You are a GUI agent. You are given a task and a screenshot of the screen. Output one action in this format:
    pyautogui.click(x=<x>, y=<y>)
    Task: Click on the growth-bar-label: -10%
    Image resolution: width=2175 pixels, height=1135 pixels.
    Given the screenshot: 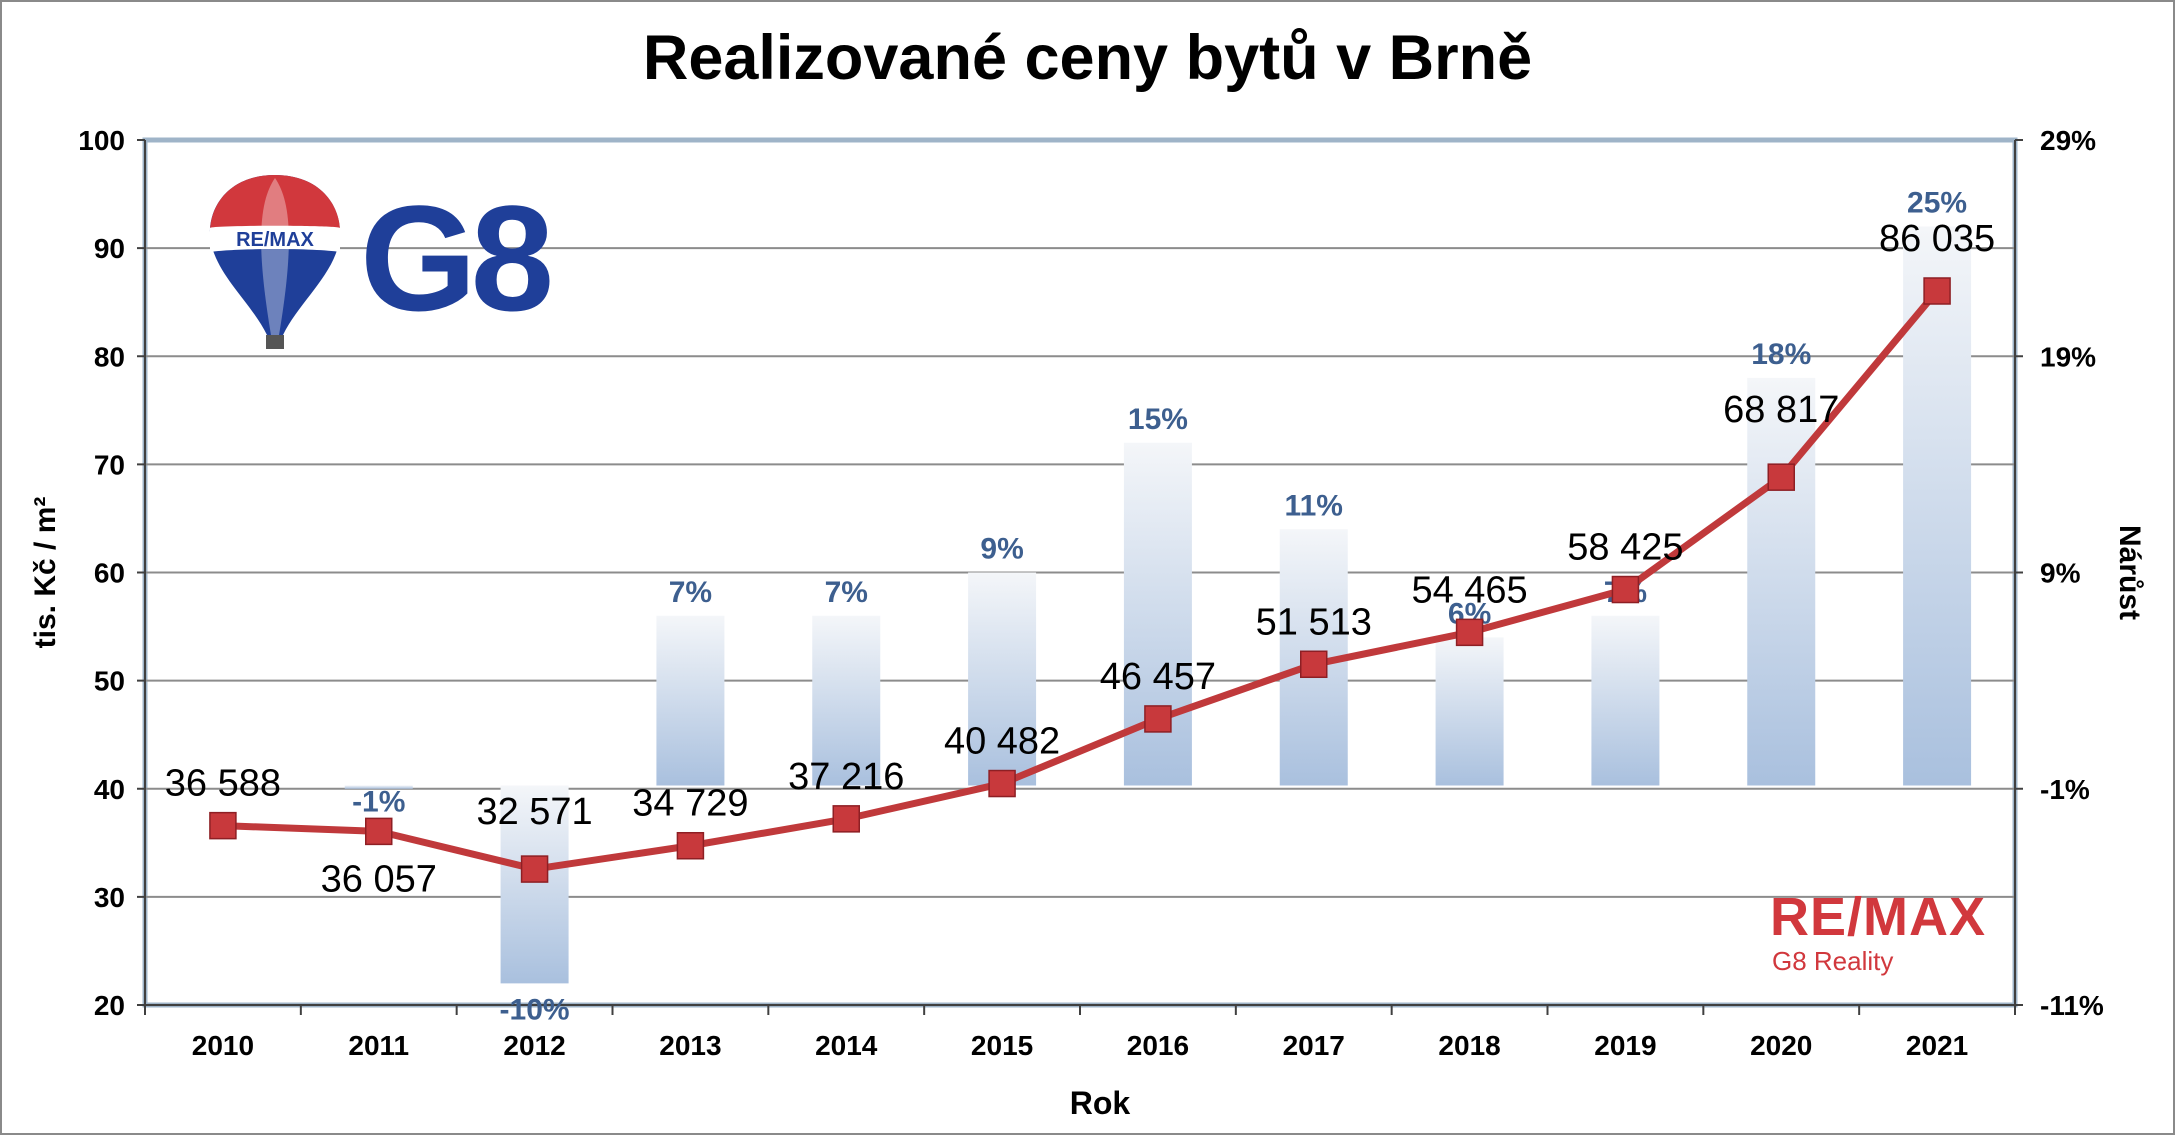 What is the action you would take?
    pyautogui.click(x=535, y=1009)
    